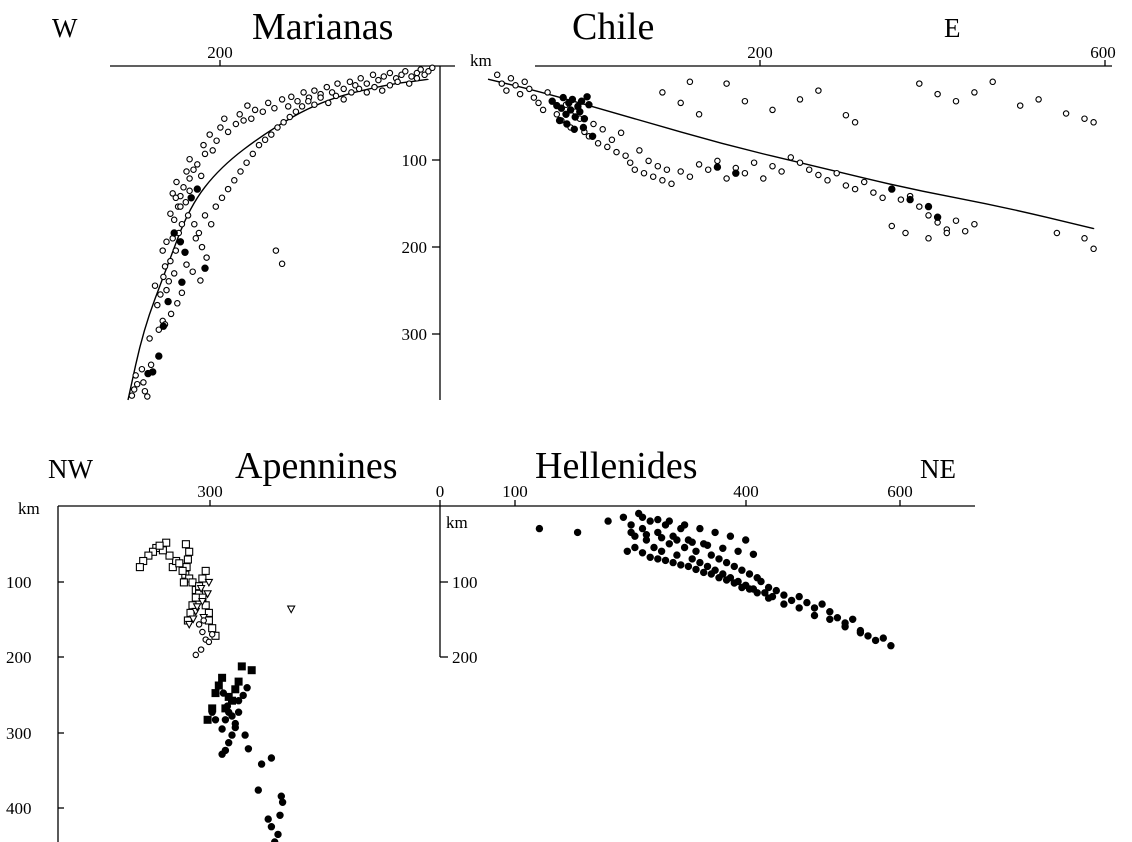  I want to click on apennines-point-open-square, so click(212, 628).